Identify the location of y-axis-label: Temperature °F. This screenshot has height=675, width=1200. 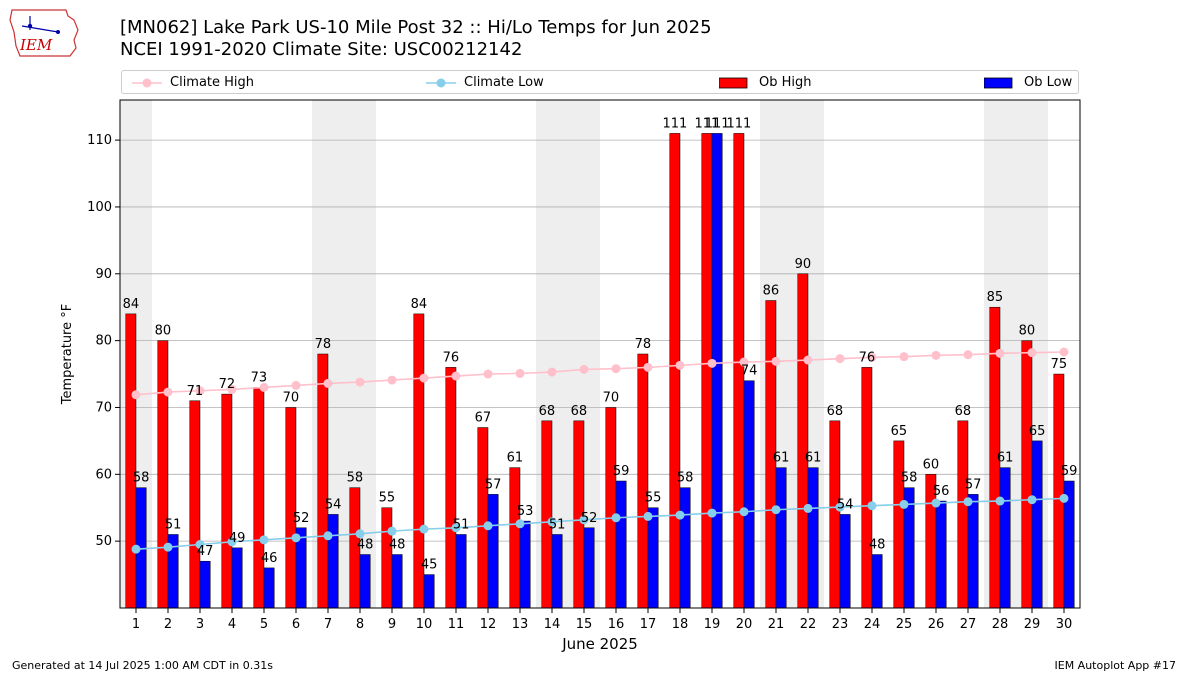
(67, 354).